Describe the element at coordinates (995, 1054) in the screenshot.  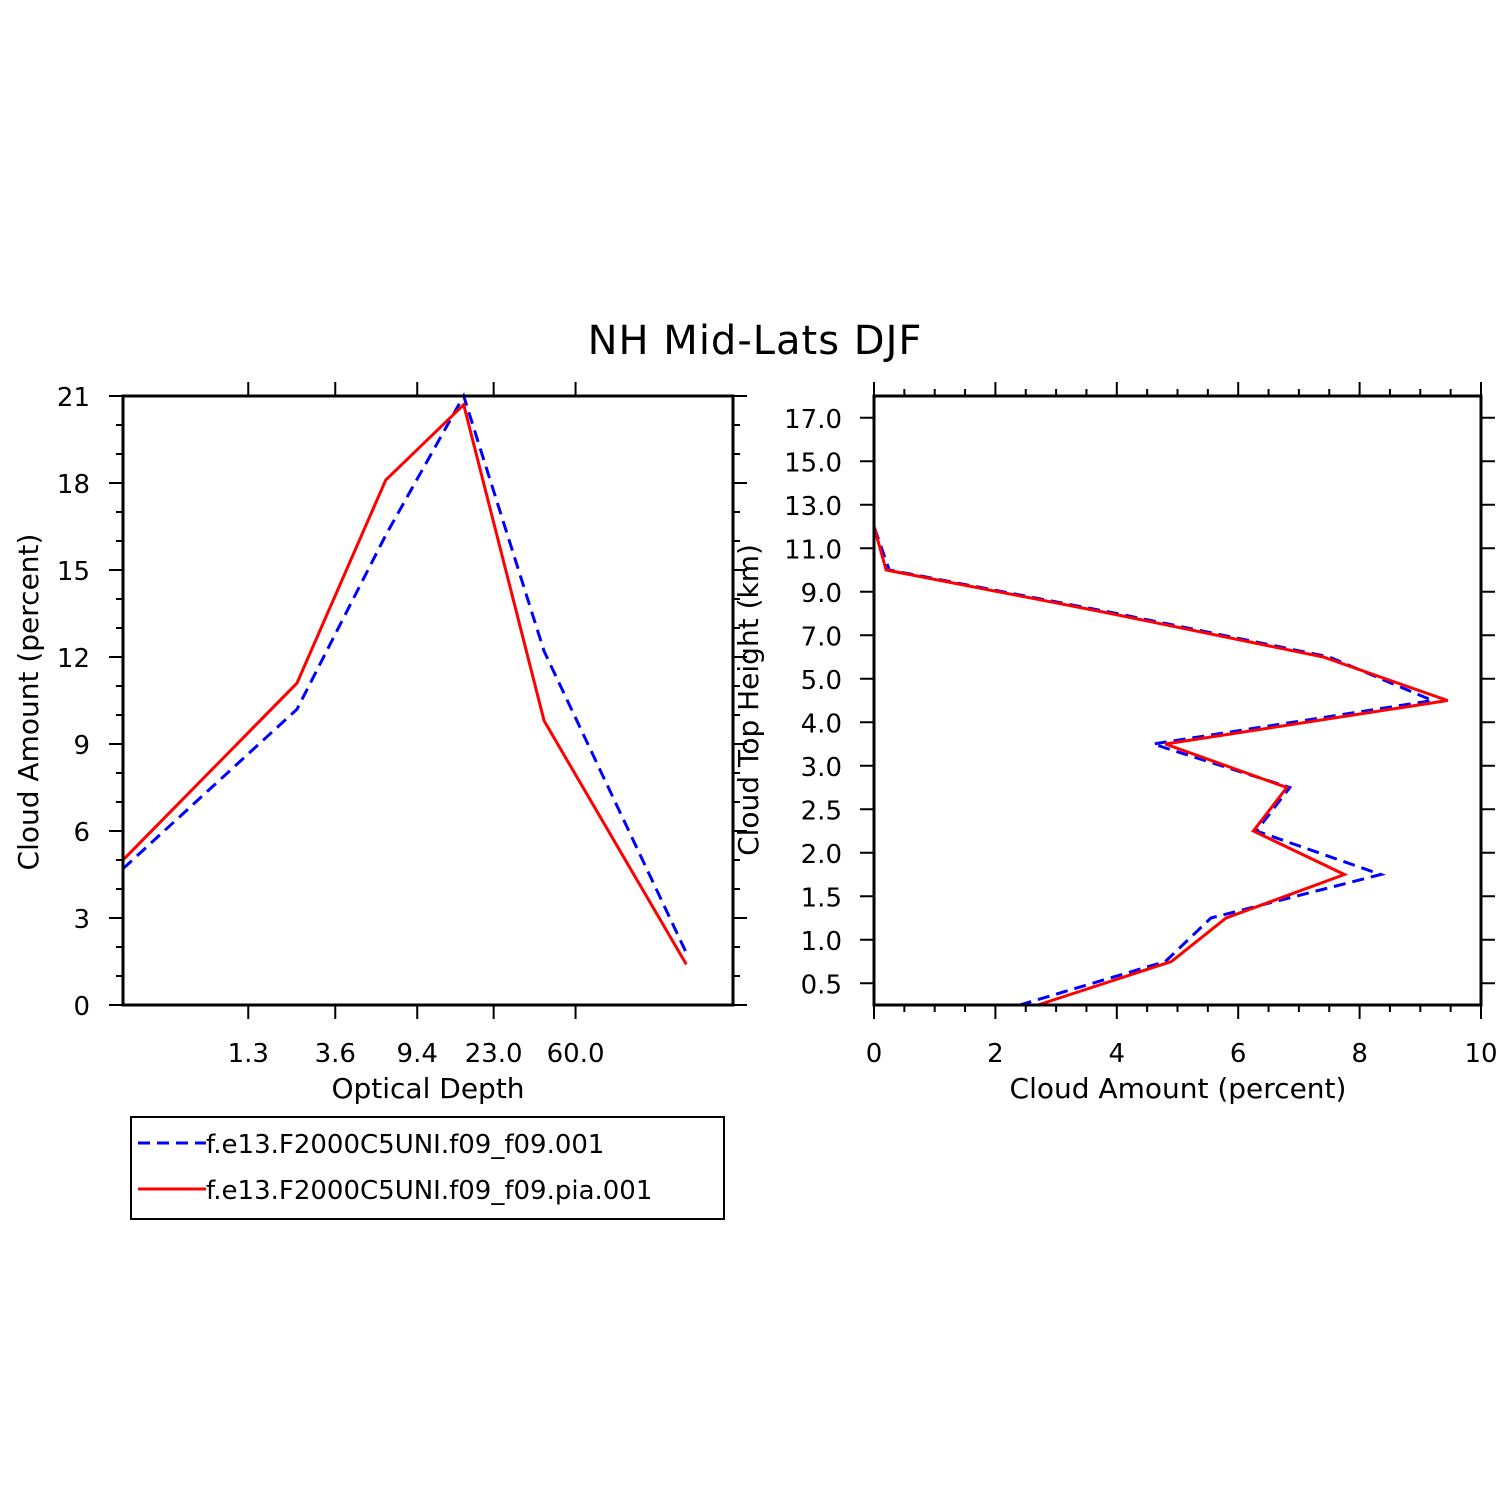
I see `right-x-tick-label: 2` at that location.